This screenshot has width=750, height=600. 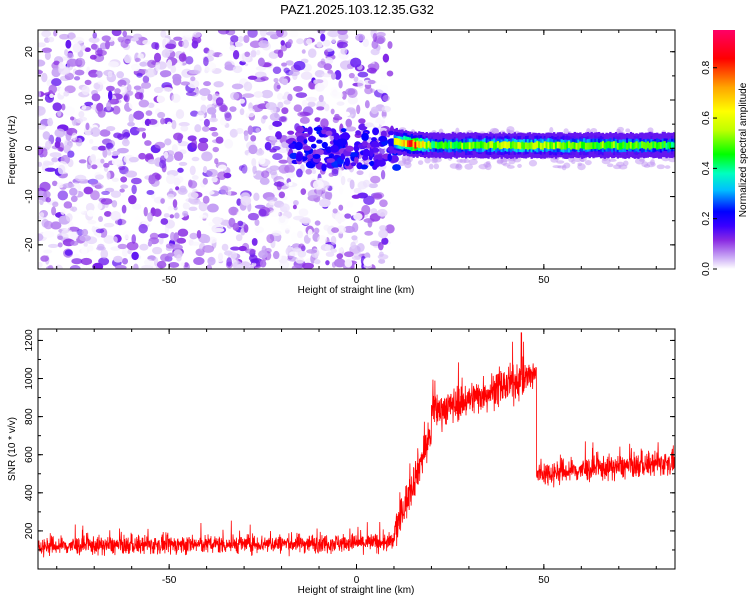 I want to click on snr-xlabel: Height of straight line (km), so click(x=356, y=590).